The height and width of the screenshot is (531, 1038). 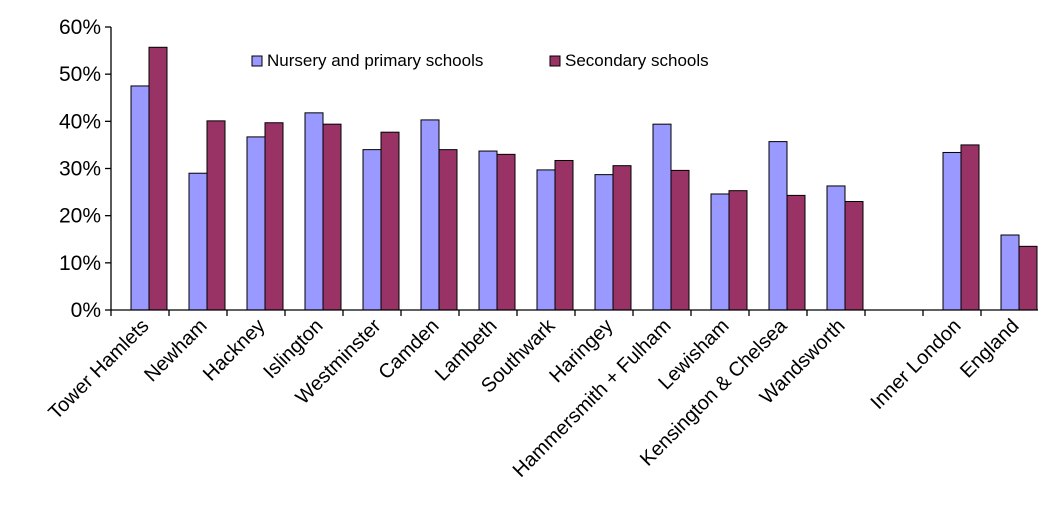 What do you see at coordinates (80, 121) in the screenshot?
I see `y-tick-label: 40%` at bounding box center [80, 121].